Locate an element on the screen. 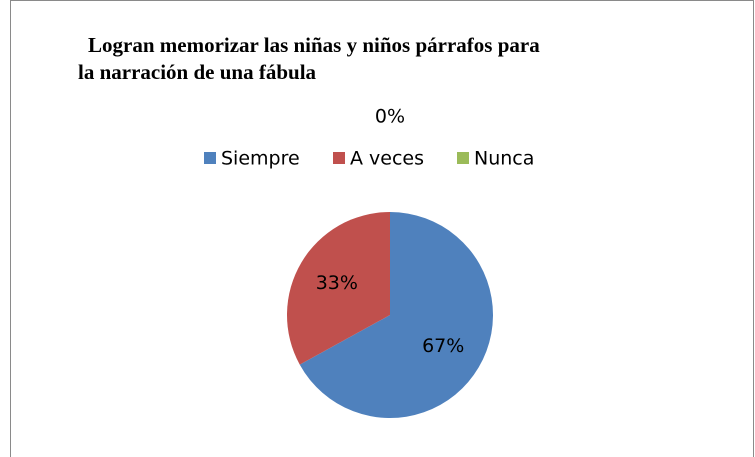  legend-label: Nunca is located at coordinates (504, 159).